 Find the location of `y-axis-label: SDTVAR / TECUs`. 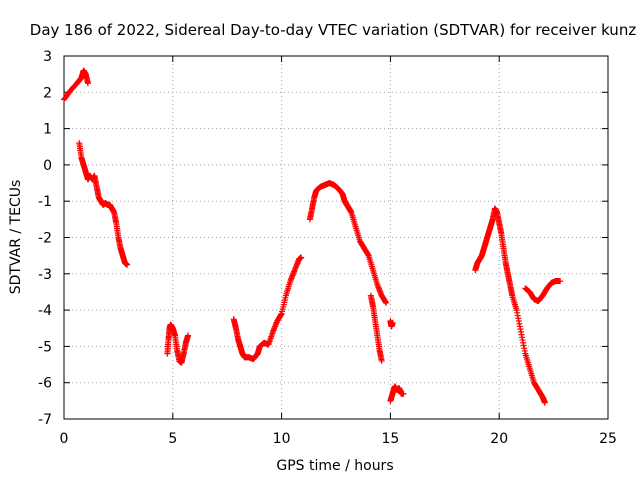

y-axis-label: SDTVAR / TECUs is located at coordinates (16, 237).